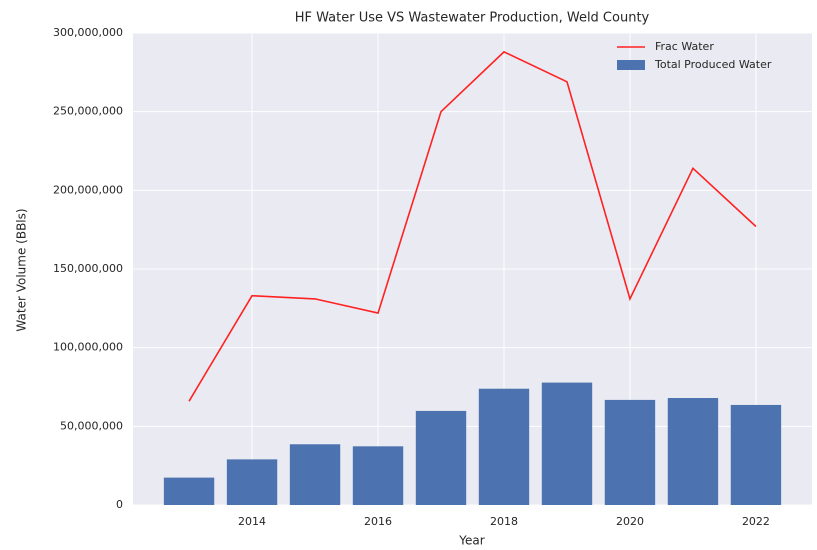  What do you see at coordinates (91, 425) in the screenshot?
I see `y-tick-label: 50,000,000` at bounding box center [91, 425].